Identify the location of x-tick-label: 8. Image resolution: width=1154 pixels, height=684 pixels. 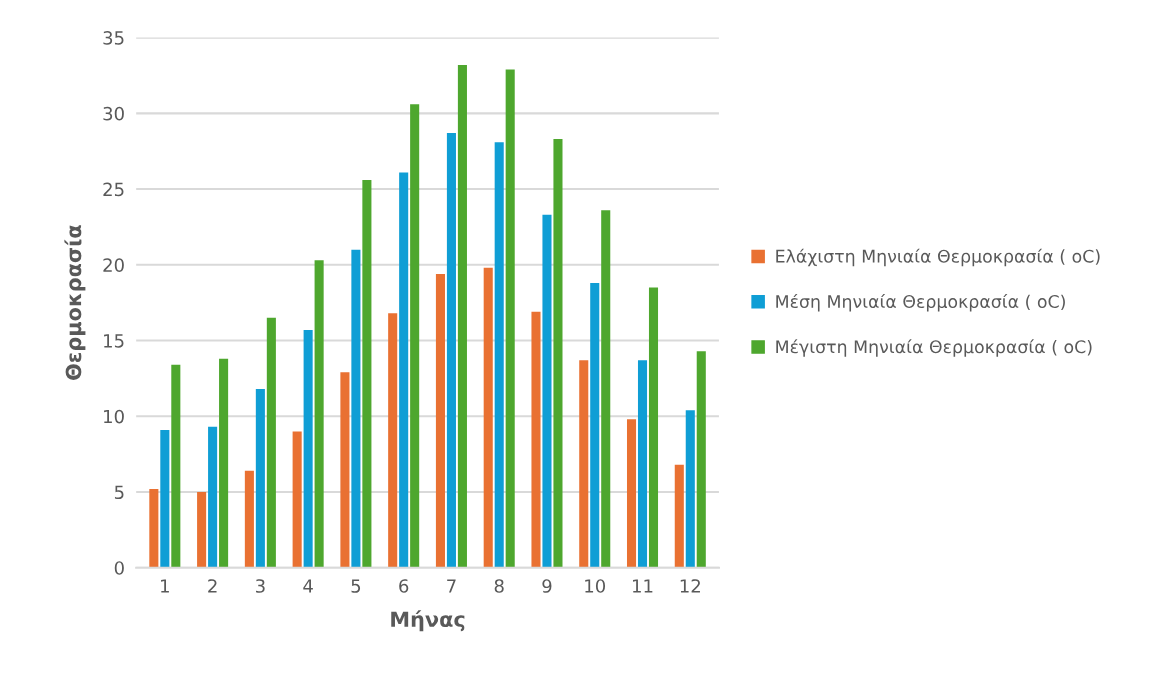
(499, 586).